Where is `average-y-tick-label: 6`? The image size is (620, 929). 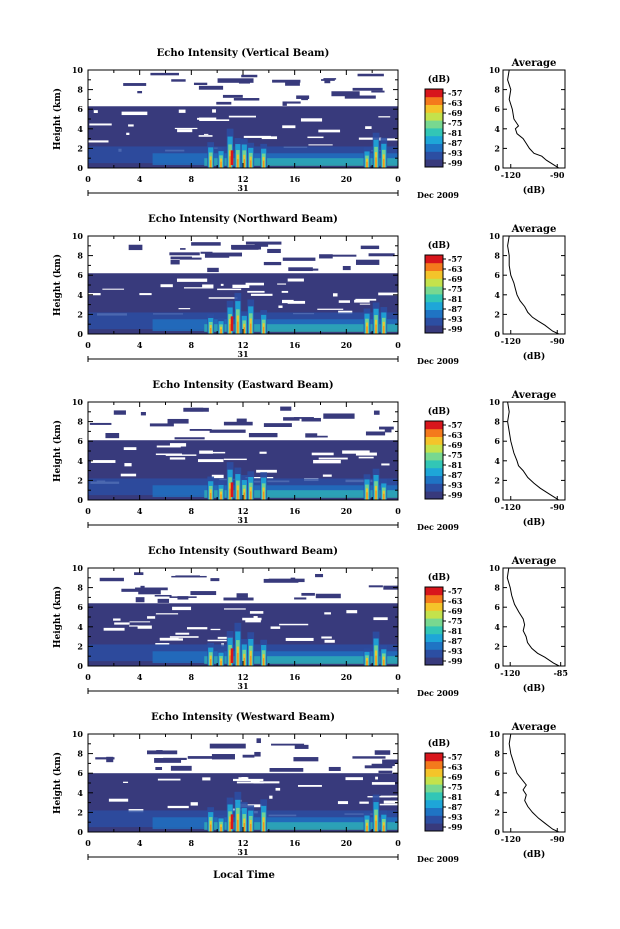
average-y-tick-label: 6 is located at coordinates (497, 441).